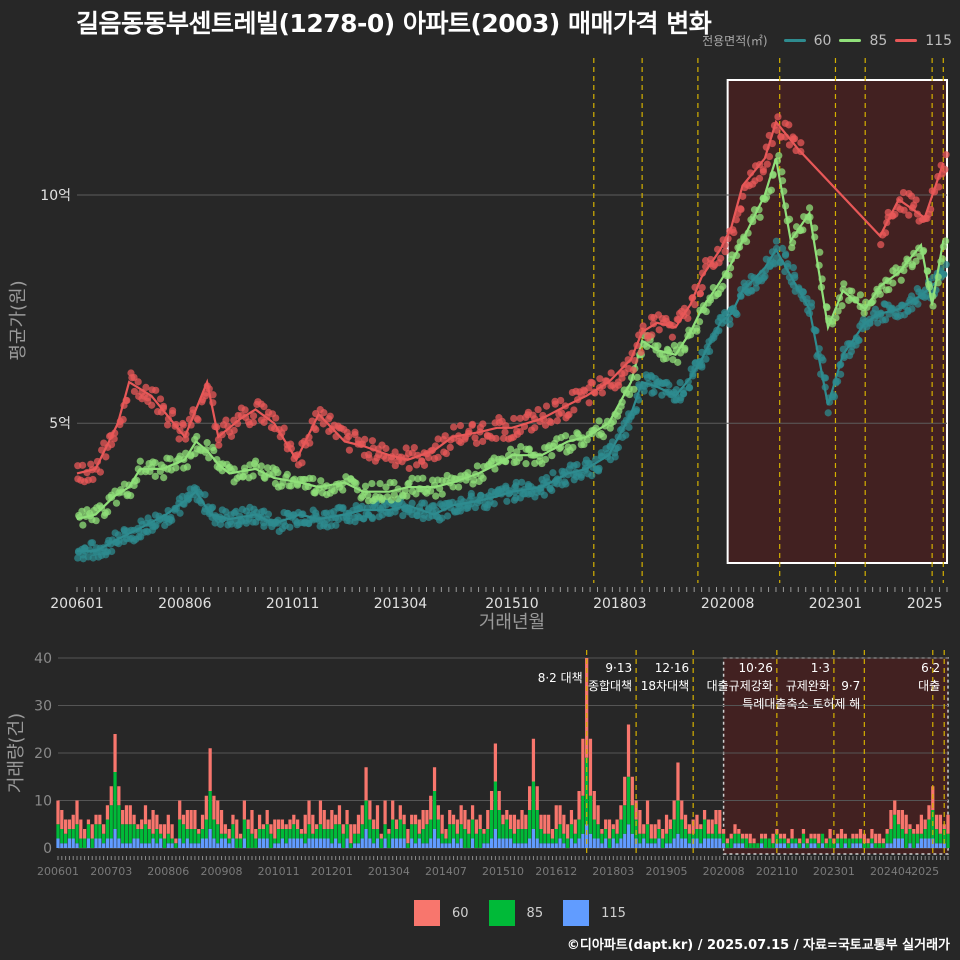 This screenshot has width=960, height=960. I want to click on legend-item-60: 60, so click(807, 41).